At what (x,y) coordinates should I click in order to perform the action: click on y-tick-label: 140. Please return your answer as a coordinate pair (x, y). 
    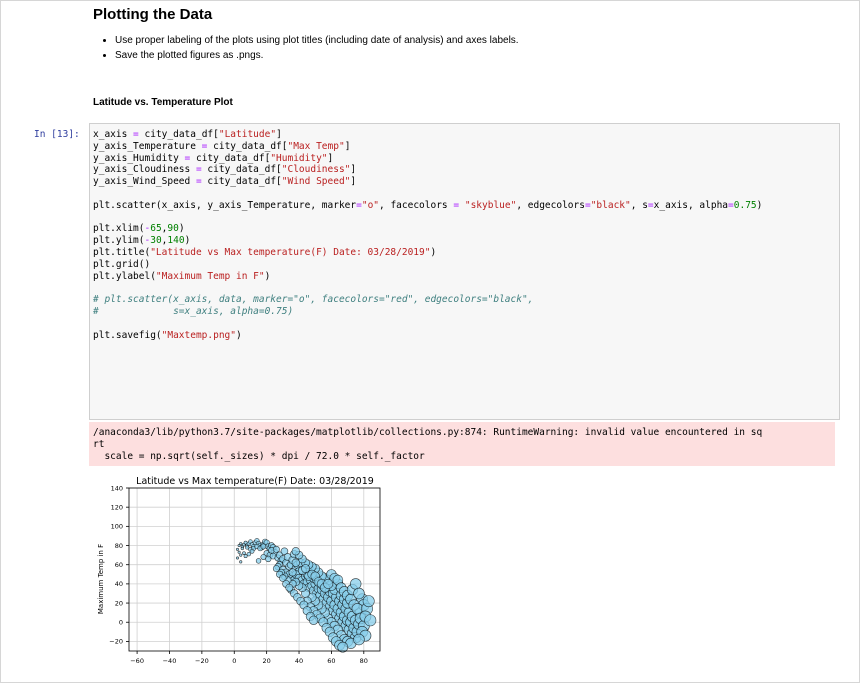
    Looking at the image, I should click on (117, 488).